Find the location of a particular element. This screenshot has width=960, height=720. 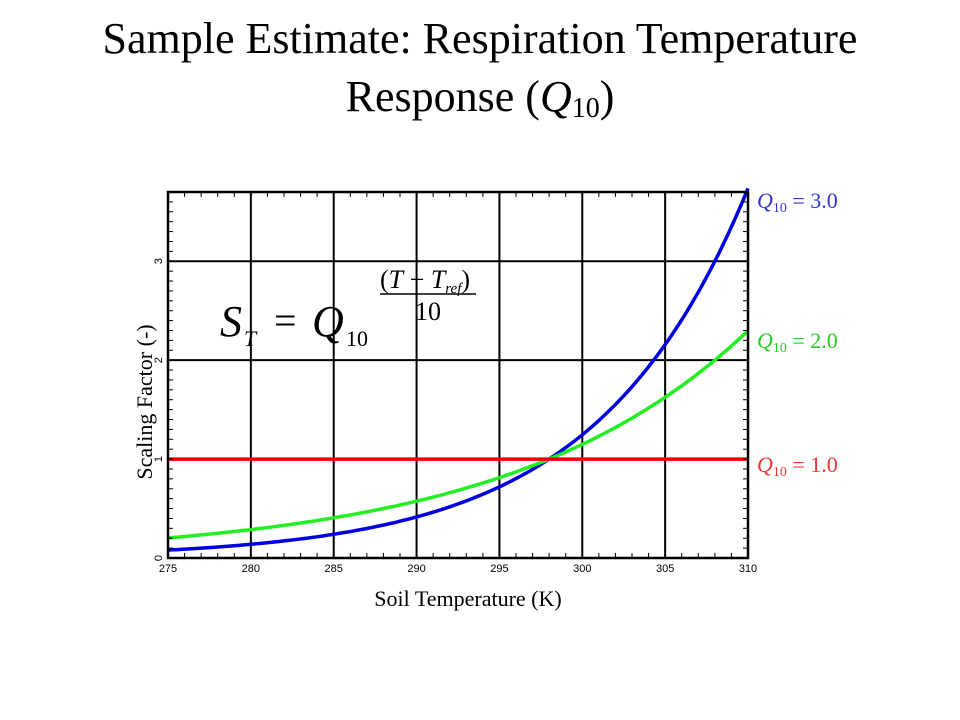

x-tick-label: 285 is located at coordinates (334, 569).